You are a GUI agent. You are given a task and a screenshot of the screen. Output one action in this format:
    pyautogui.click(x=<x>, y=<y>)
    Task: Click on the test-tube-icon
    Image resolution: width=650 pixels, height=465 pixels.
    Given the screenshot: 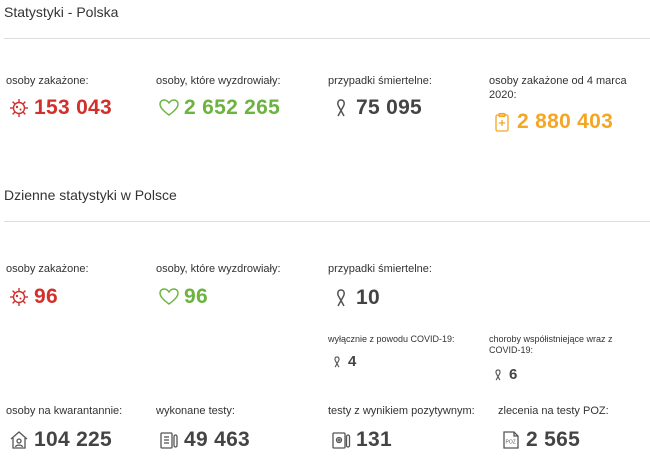 What is the action you would take?
    pyautogui.click(x=169, y=440)
    